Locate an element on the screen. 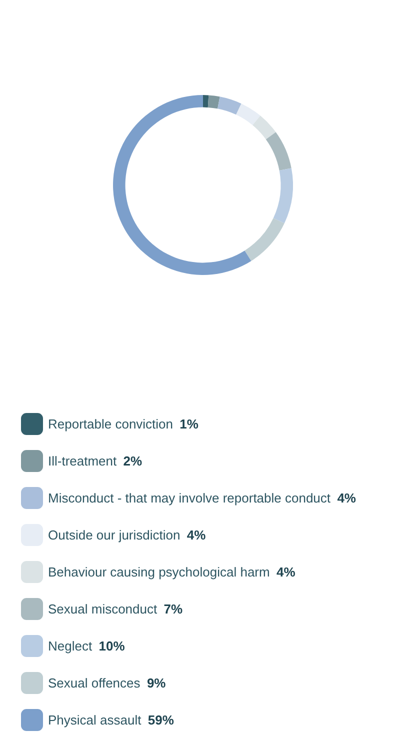  data-label: 10% is located at coordinates (112, 646).